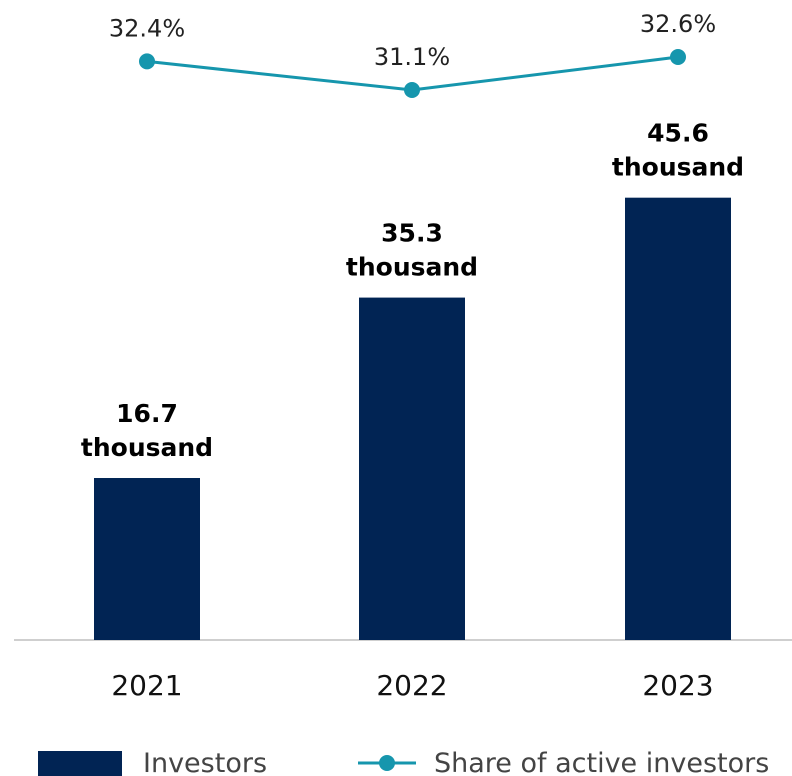 The image size is (792, 776). What do you see at coordinates (412, 250) in the screenshot?
I see `bar-label-2022: 35.3 thousand` at bounding box center [412, 250].